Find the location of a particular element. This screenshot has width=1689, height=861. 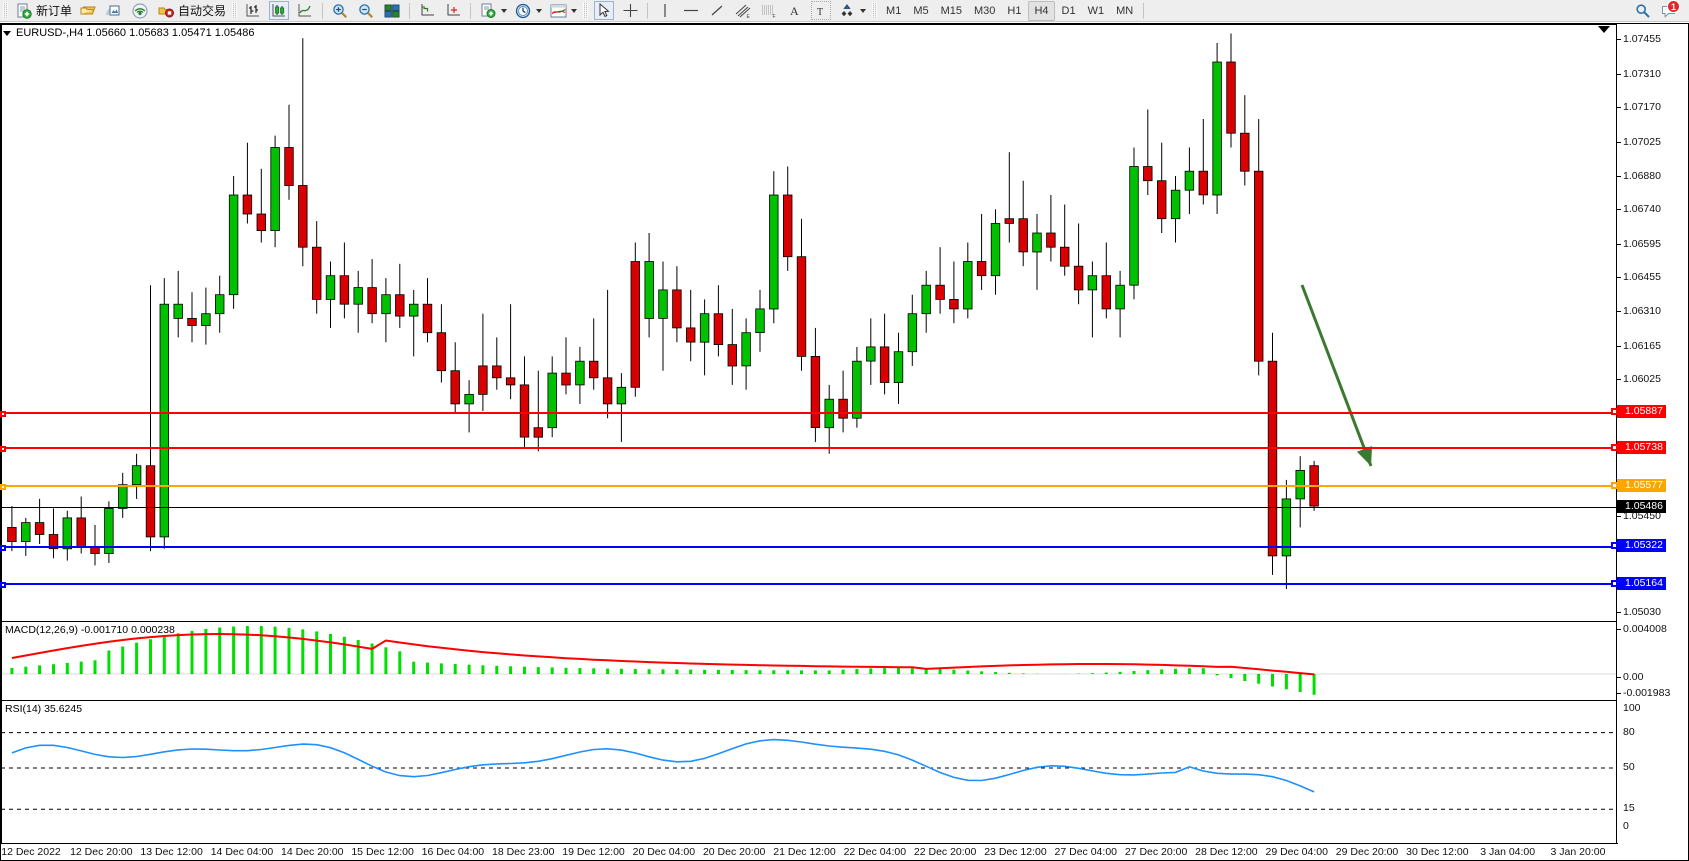

time-tick: 19 Dec 12:00 is located at coordinates (593, 852).